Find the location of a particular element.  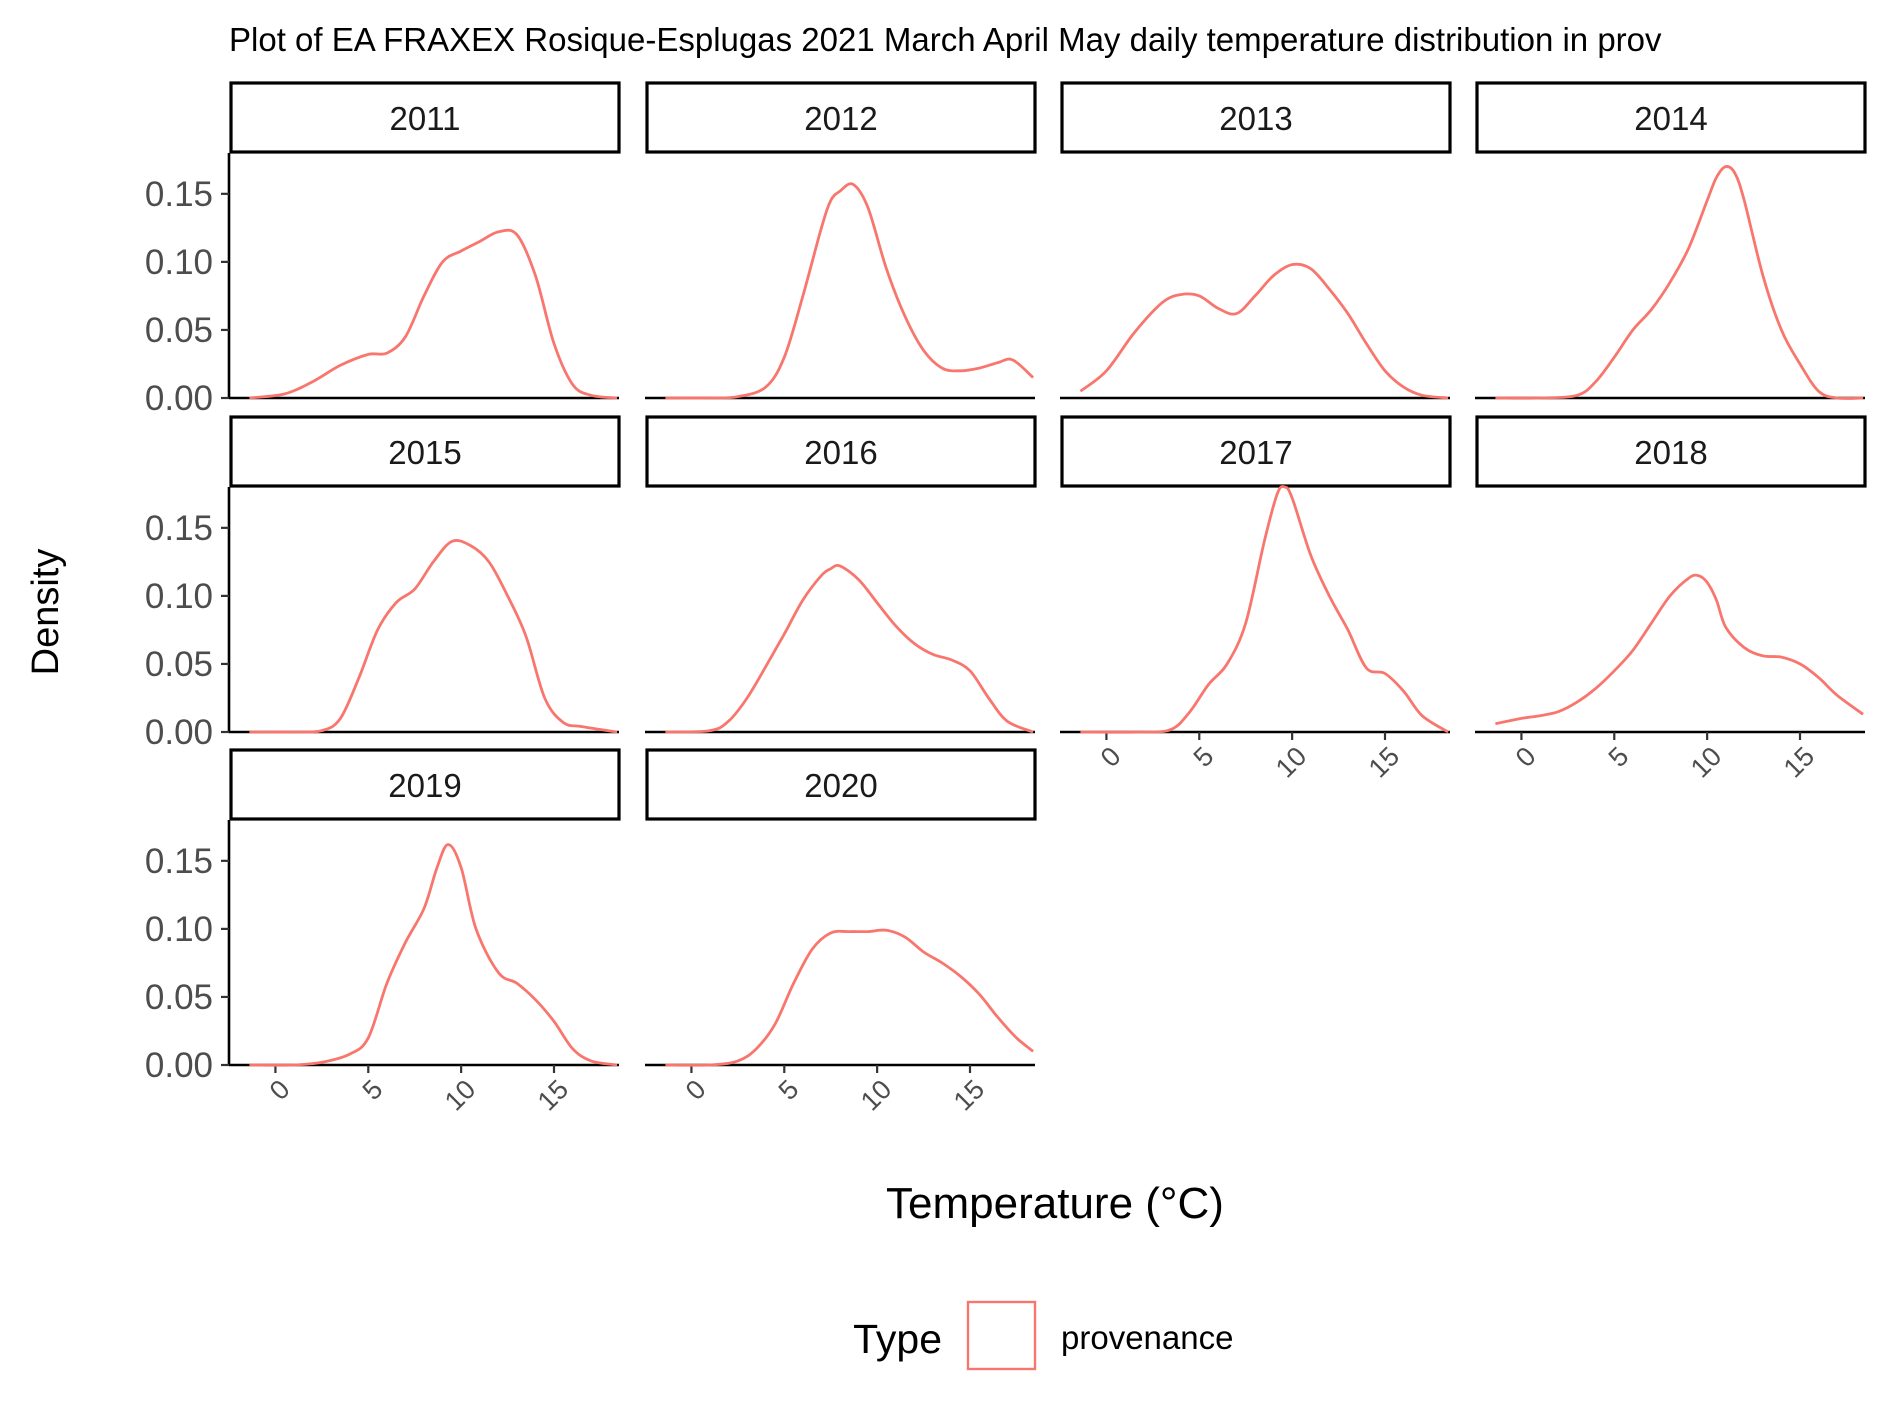

facet-strip-label: 2020 is located at coordinates (840, 785).